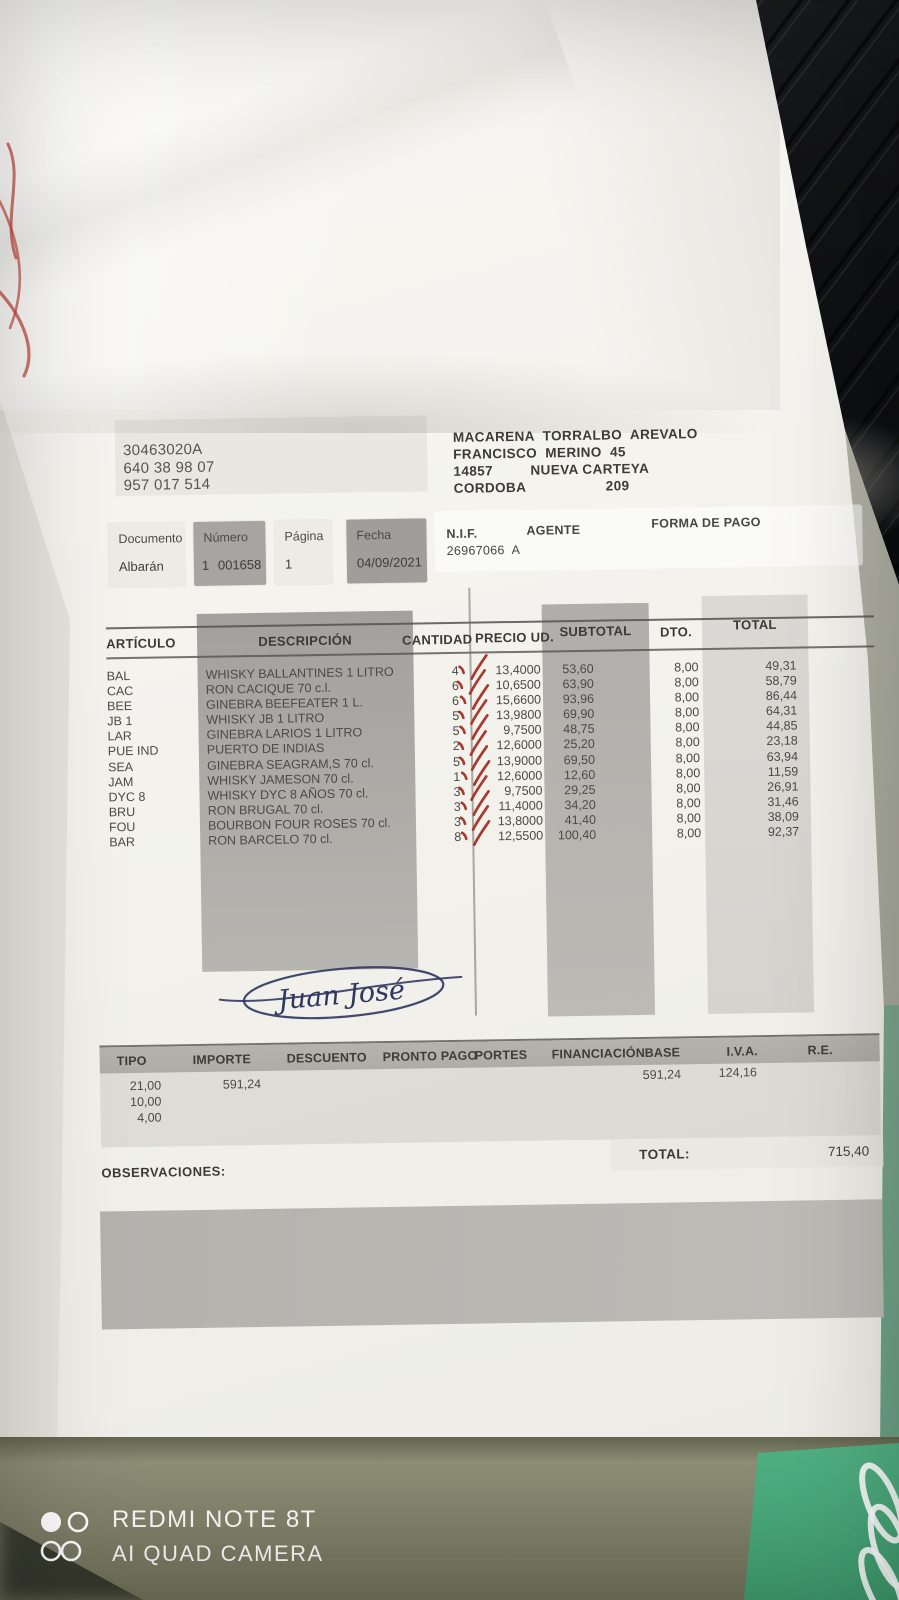 Image resolution: width=899 pixels, height=1600 pixels. I want to click on red-stamp-fragment, so click(15, 260).